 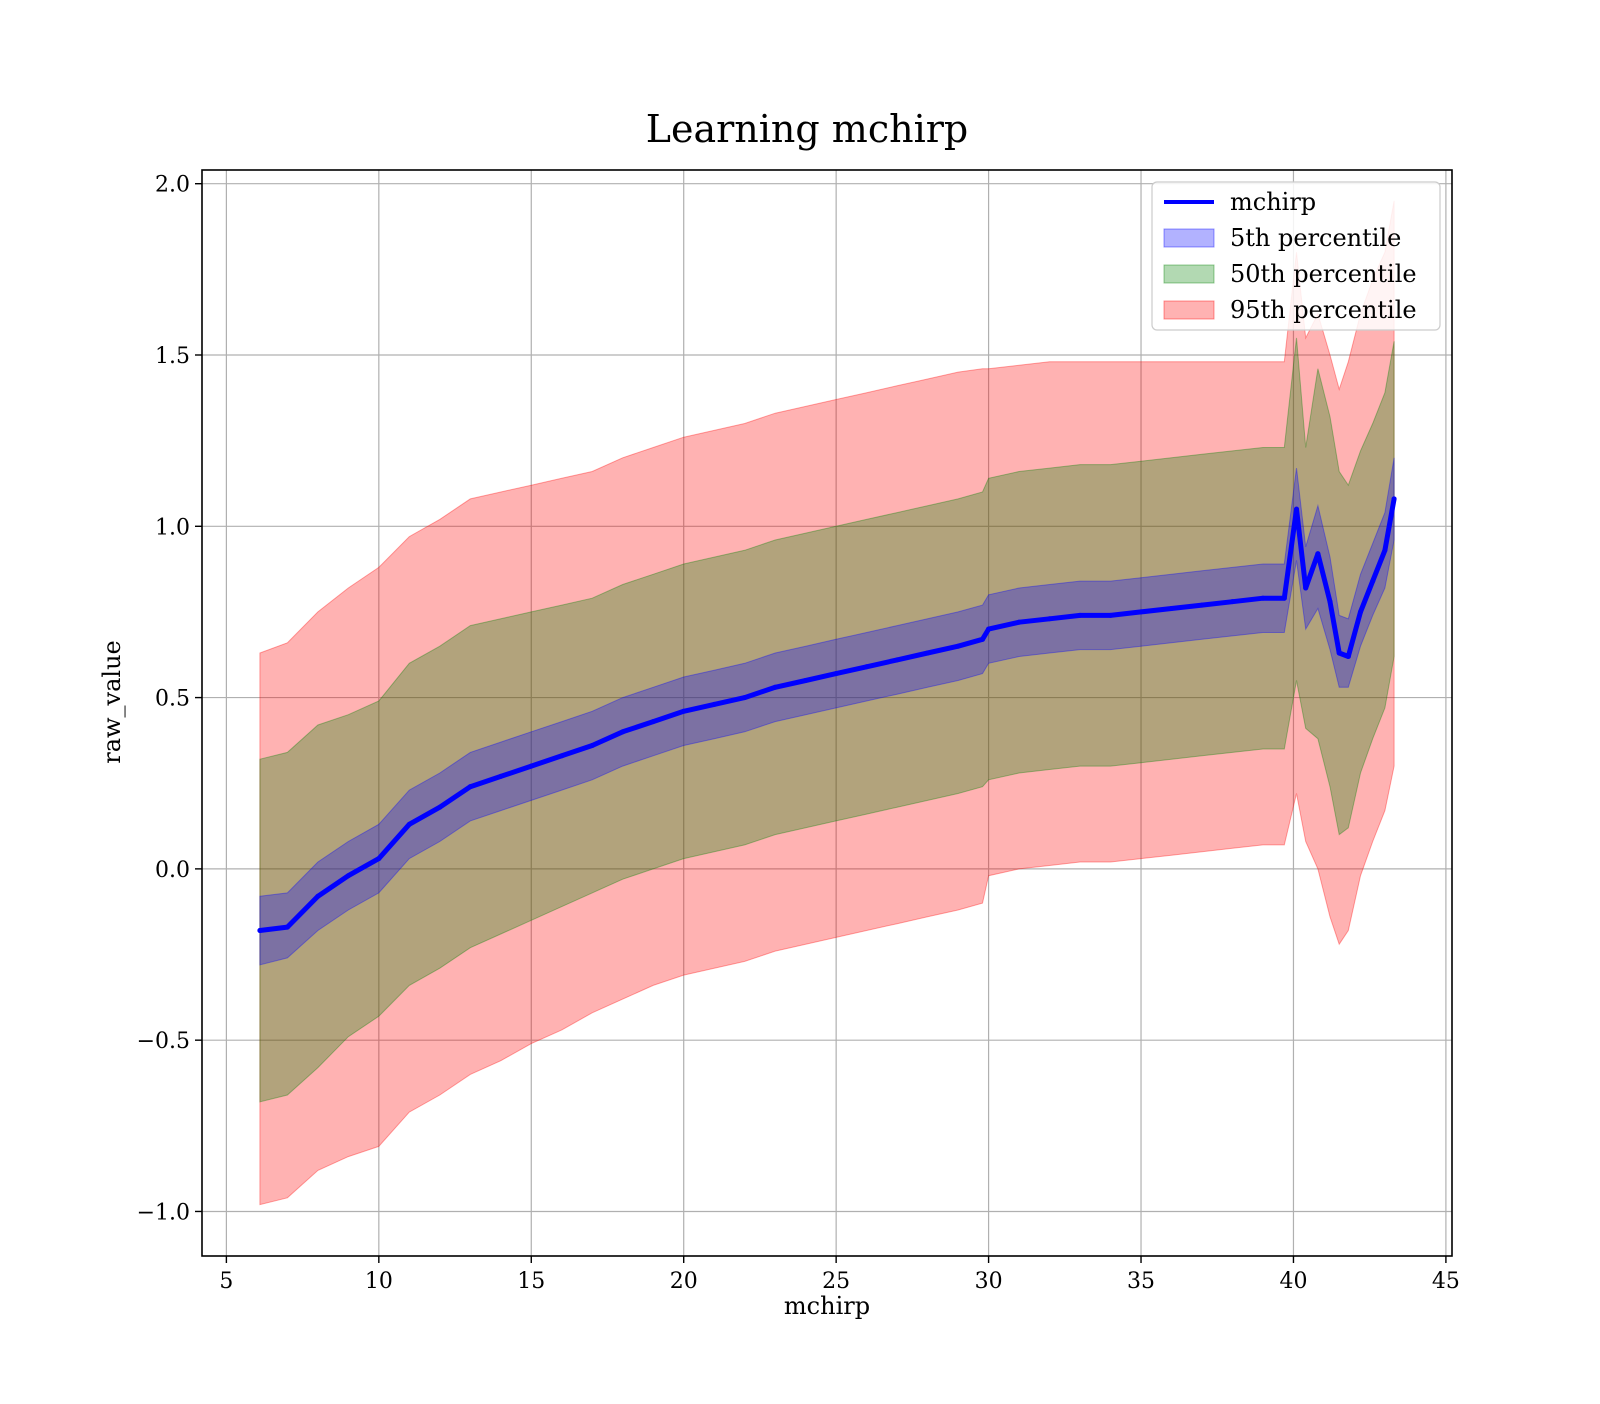 I want to click on x-tick-label: 15, so click(x=531, y=1281).